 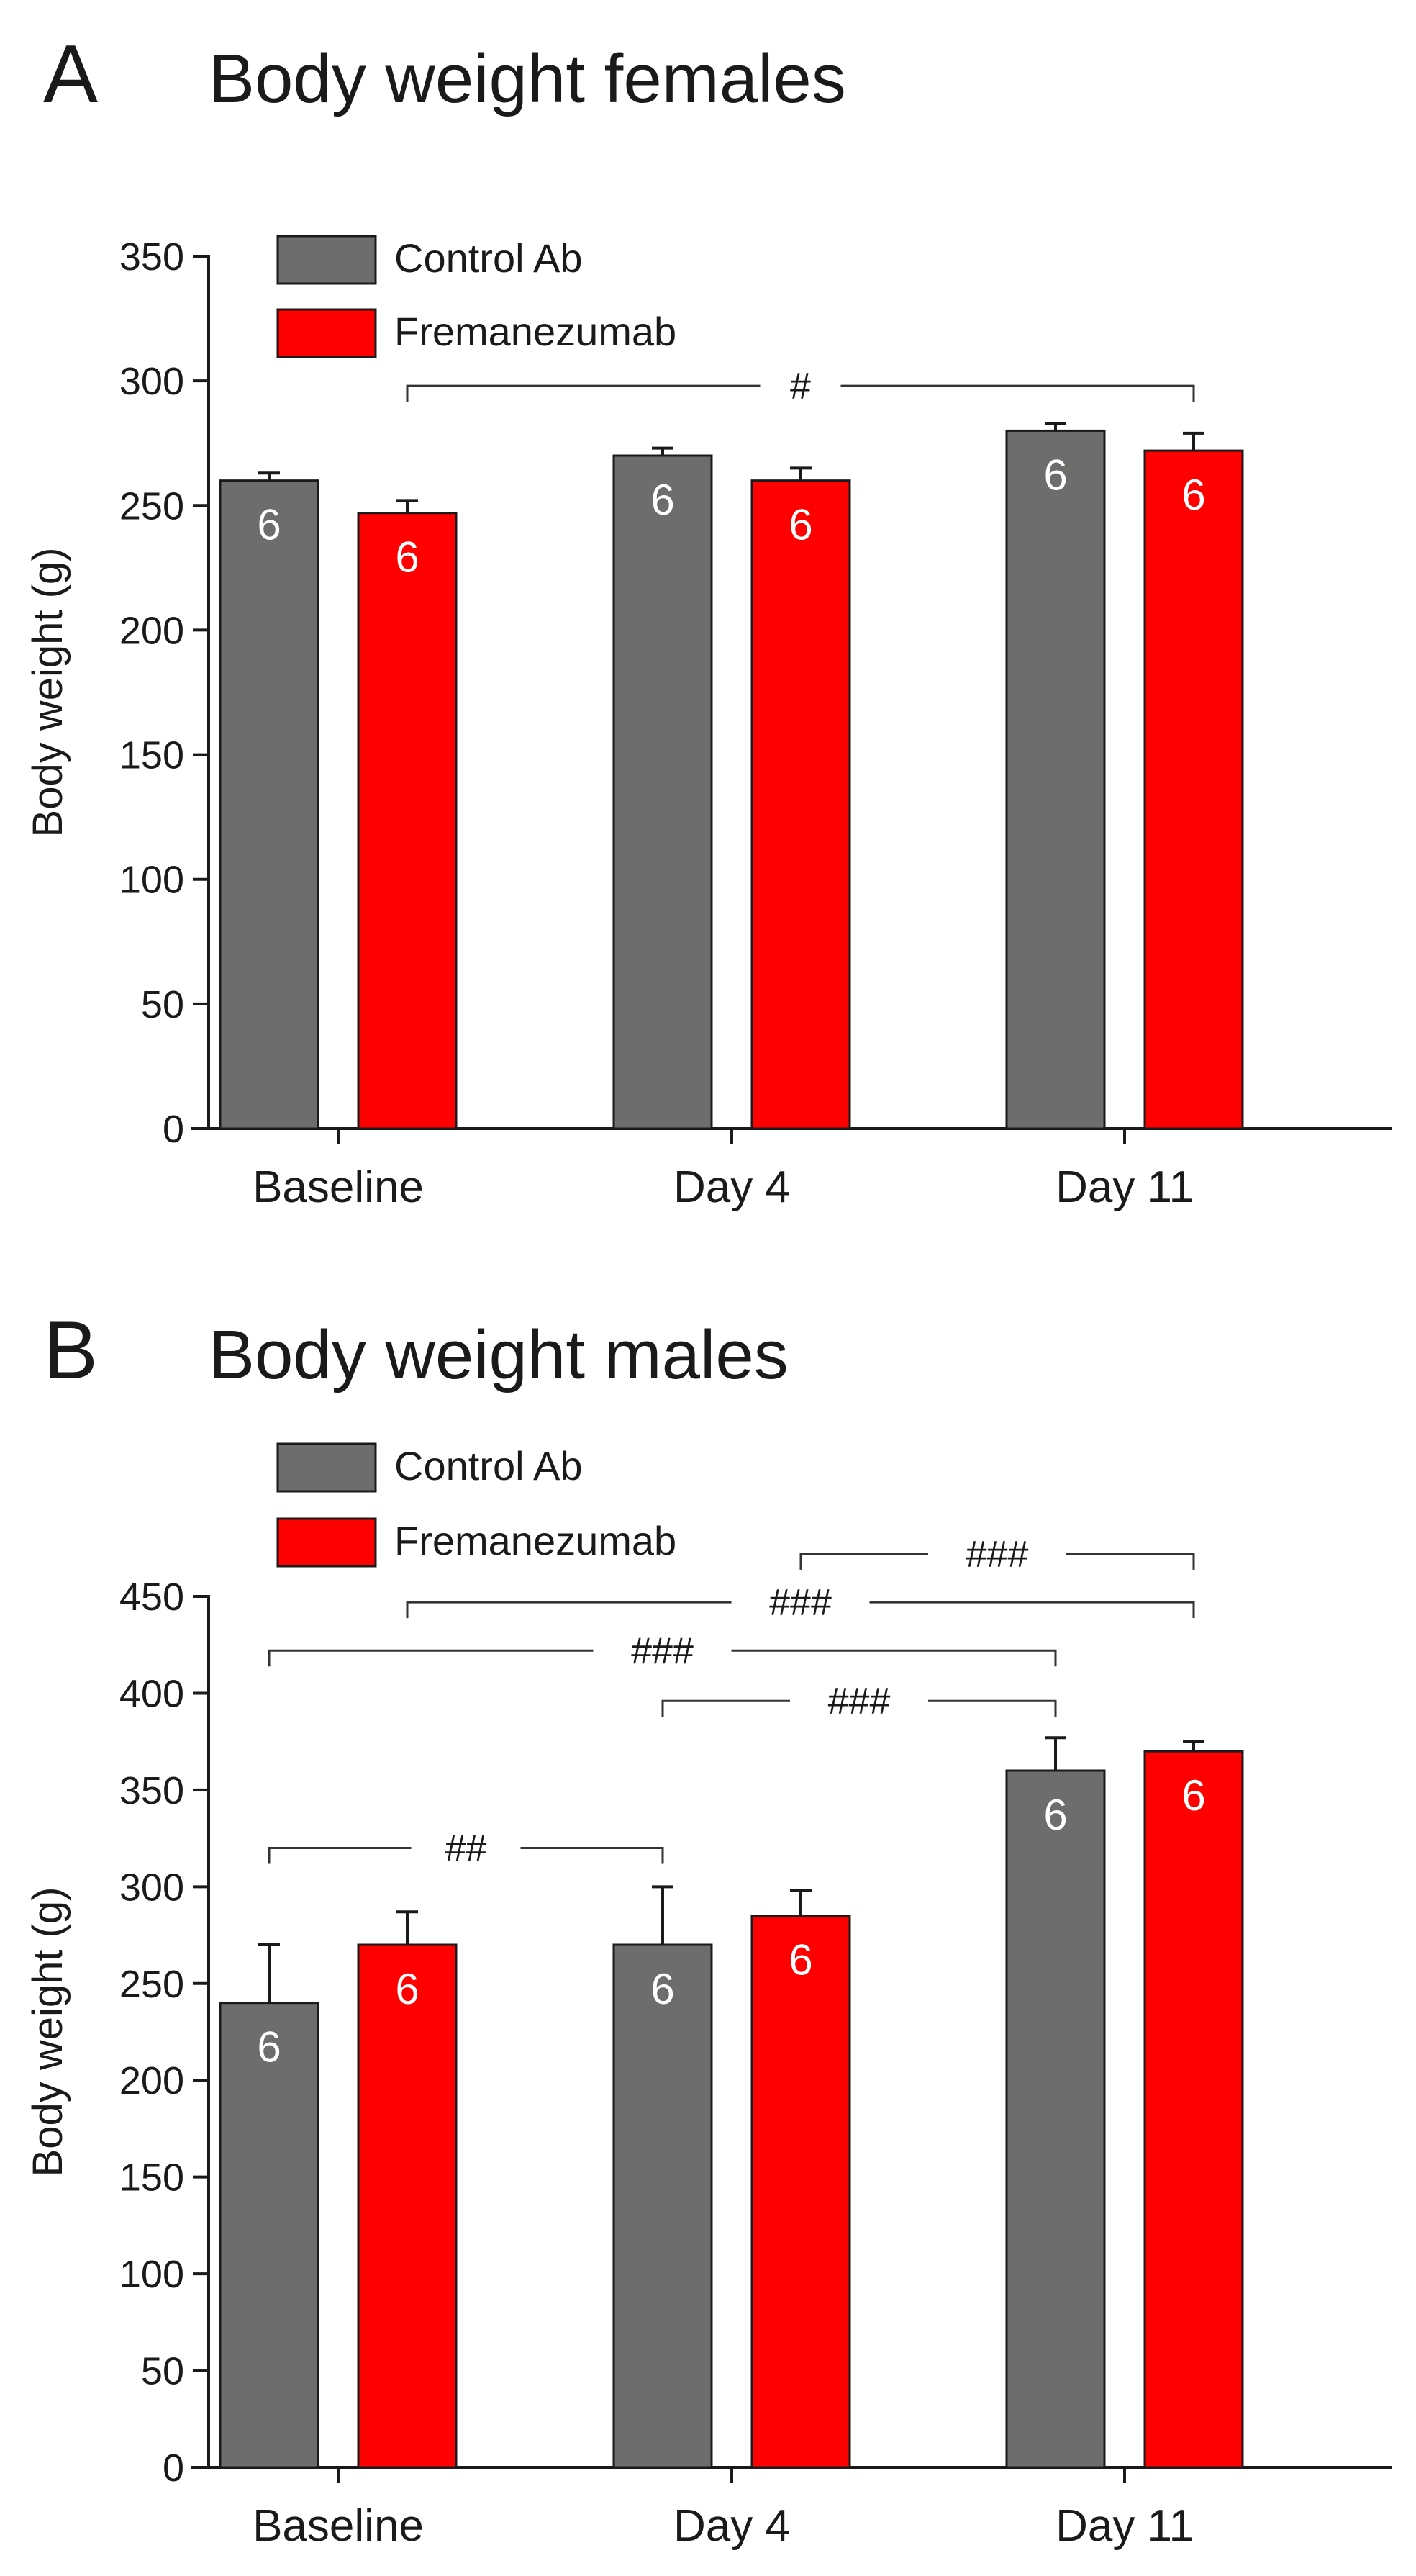 I want to click on y-tick-label: 400, so click(x=151, y=1693).